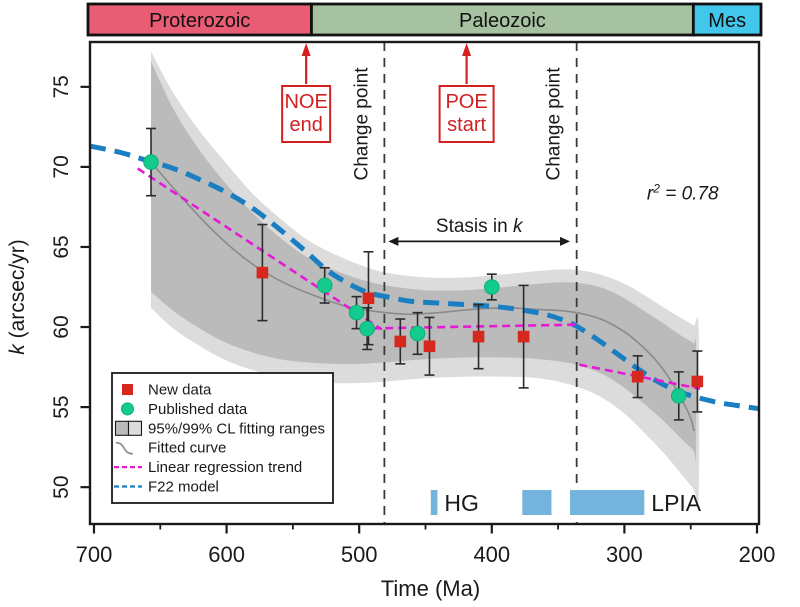 The height and width of the screenshot is (607, 800). I want to click on noe-end-arrowhead, so click(306, 49).